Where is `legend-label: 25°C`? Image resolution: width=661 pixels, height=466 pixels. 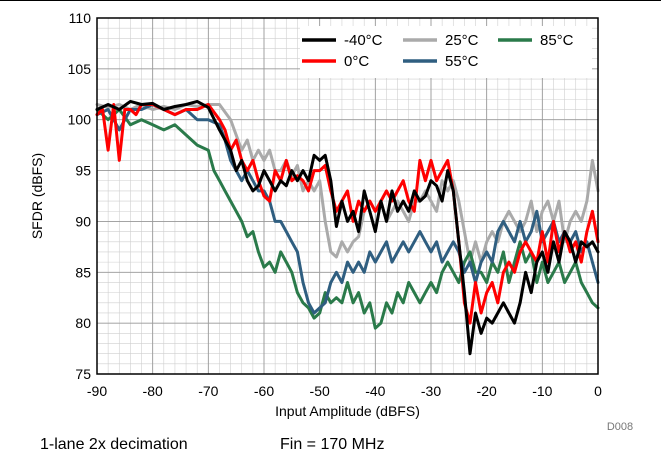
legend-label: 25°C is located at coordinates (462, 40).